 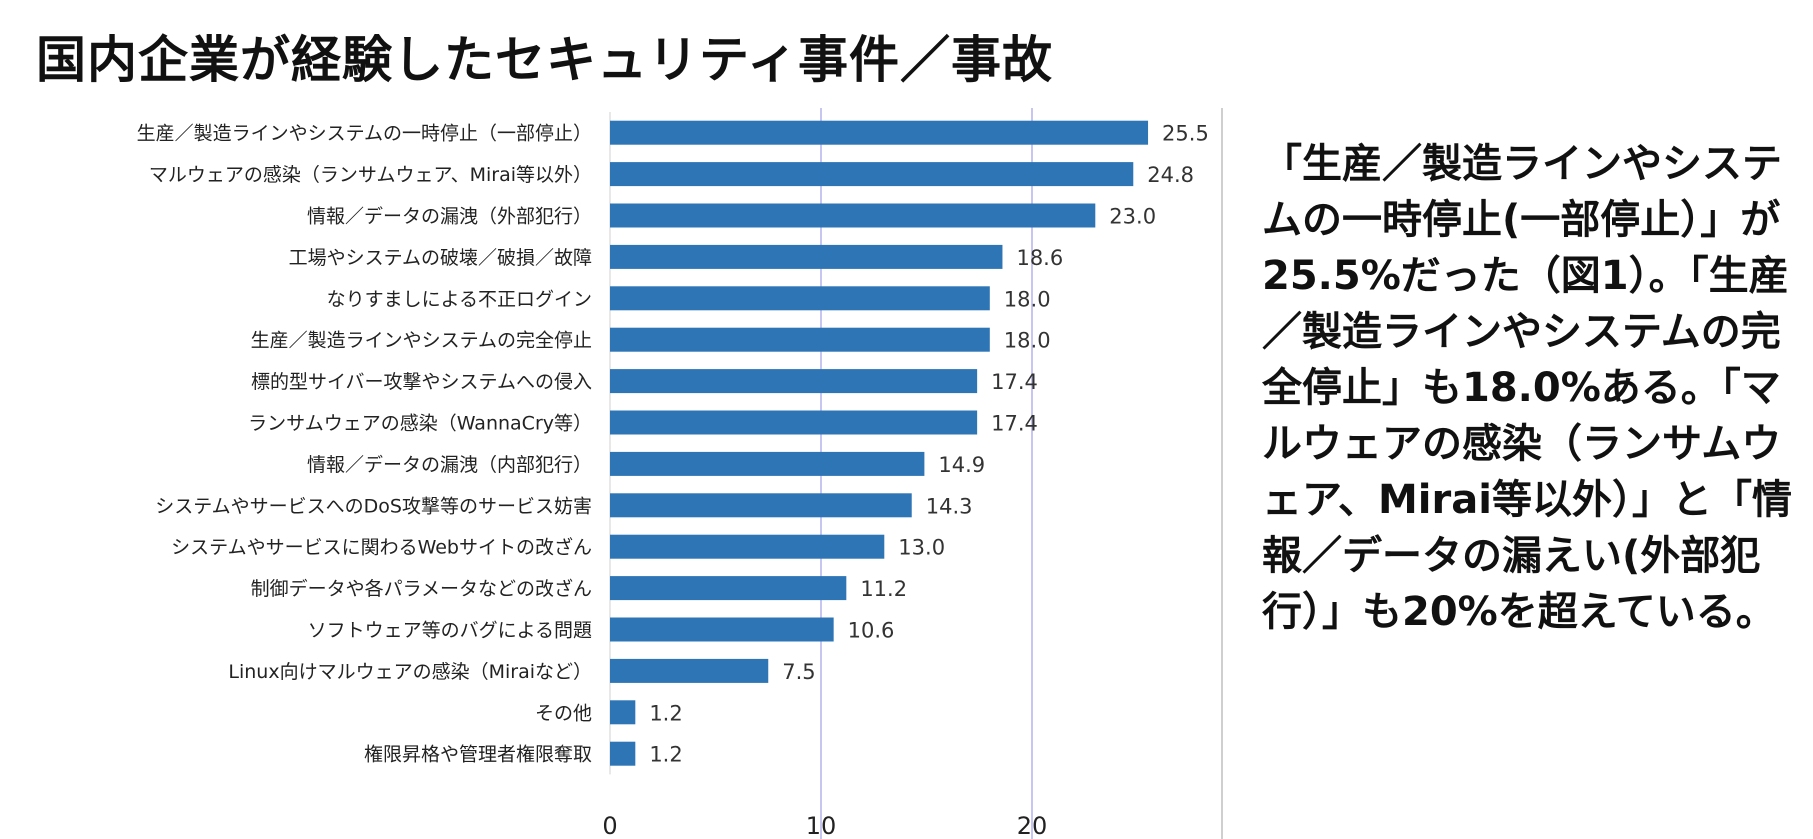 I want to click on category-label: 制御データや各パラメータなどの改ざん, so click(x=421, y=588).